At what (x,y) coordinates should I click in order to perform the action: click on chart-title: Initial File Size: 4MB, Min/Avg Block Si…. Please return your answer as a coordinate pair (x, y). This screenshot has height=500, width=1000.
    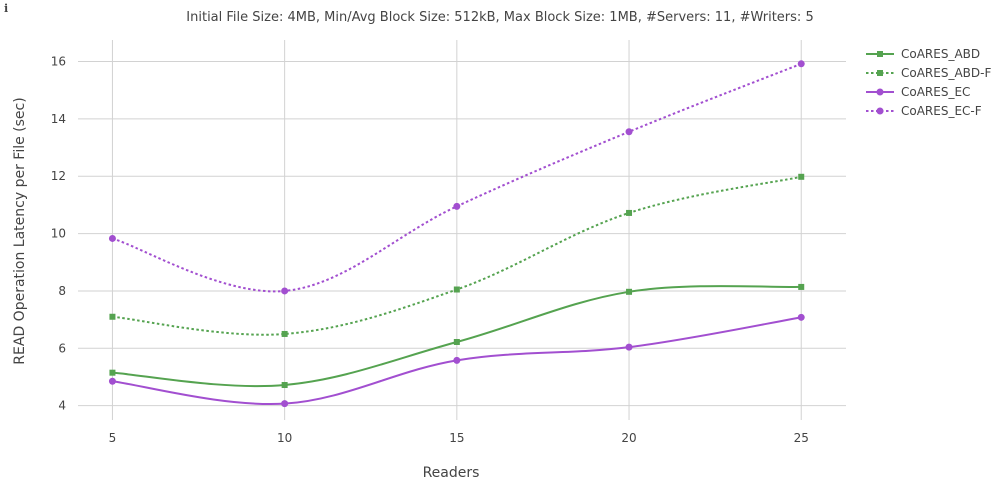
    Looking at the image, I should click on (499, 17).